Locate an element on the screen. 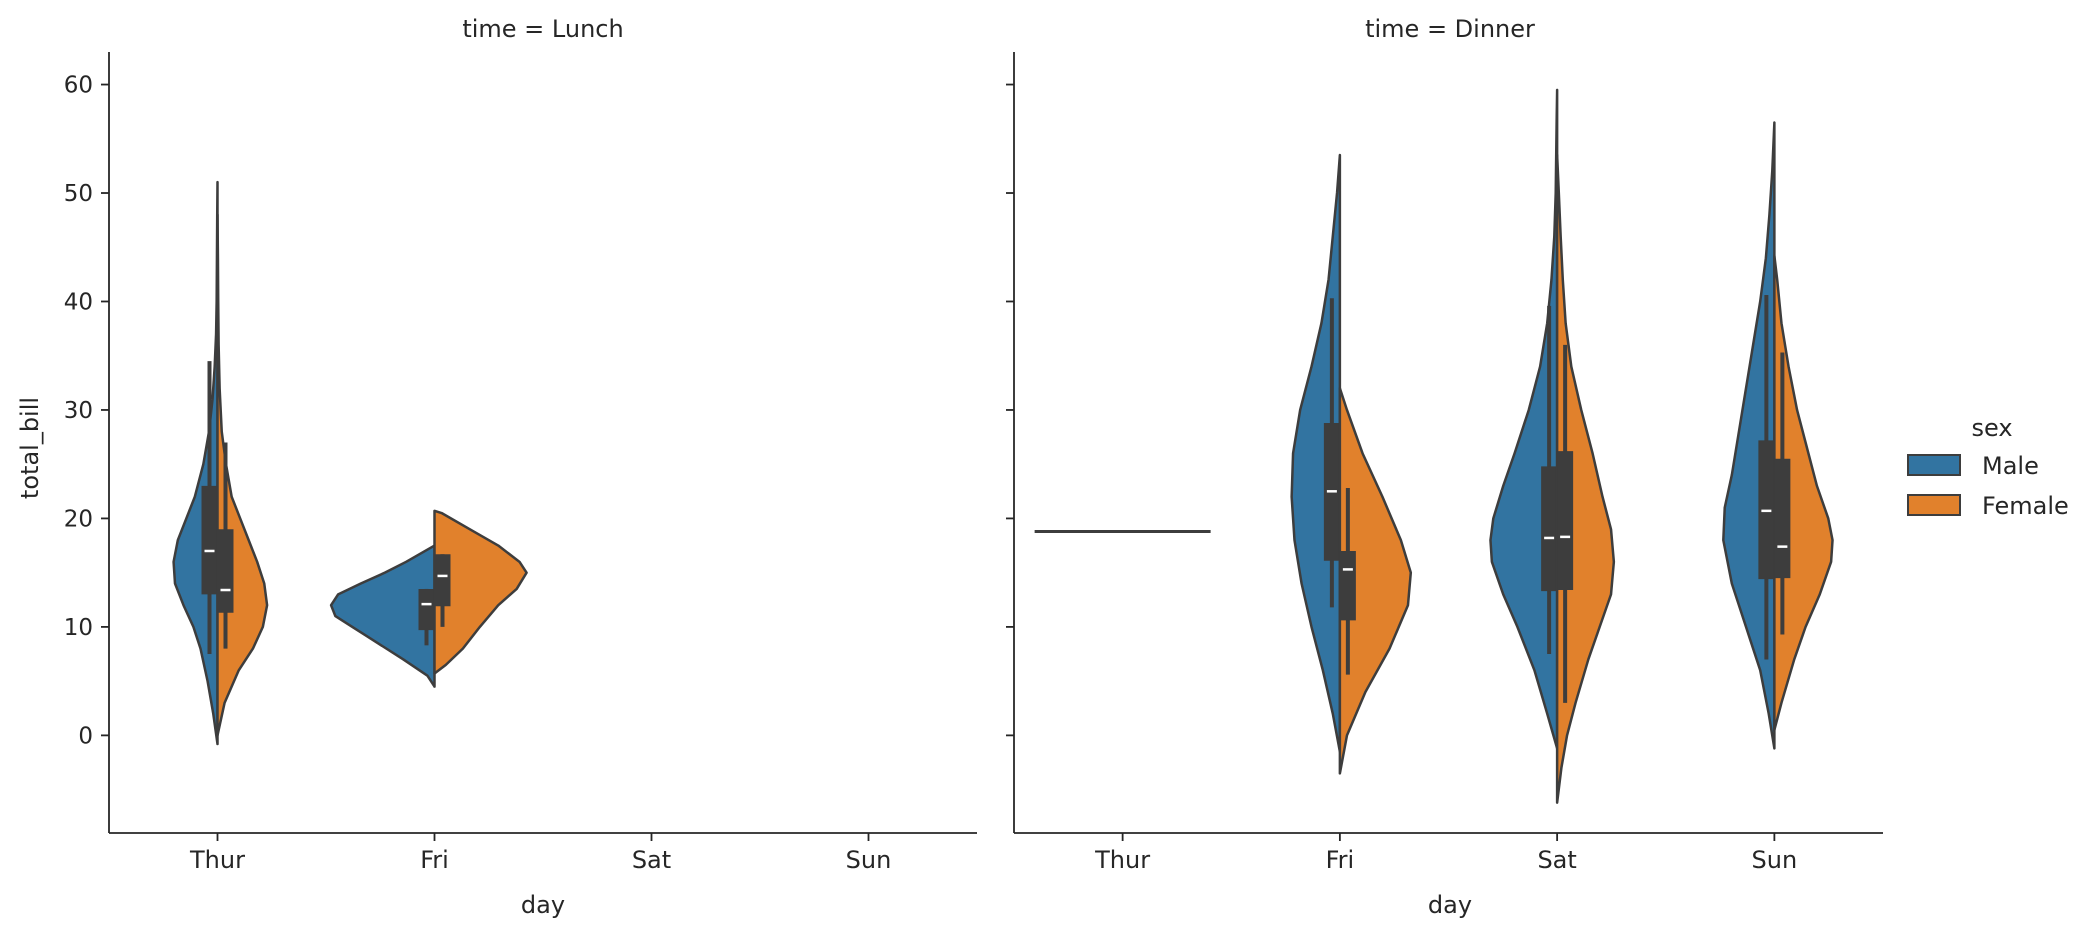  legend-swatch-female is located at coordinates (1934, 505).